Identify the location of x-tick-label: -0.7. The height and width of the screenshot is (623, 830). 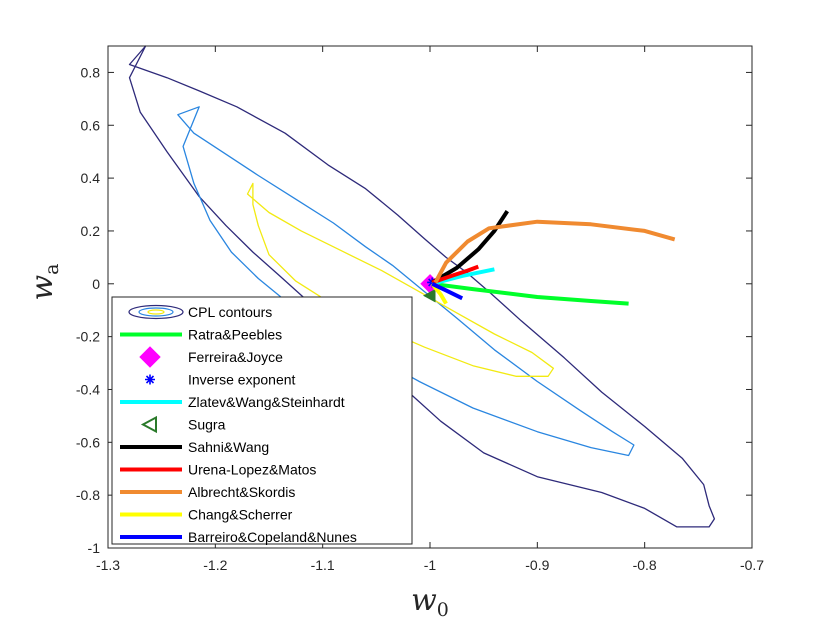
(752, 565).